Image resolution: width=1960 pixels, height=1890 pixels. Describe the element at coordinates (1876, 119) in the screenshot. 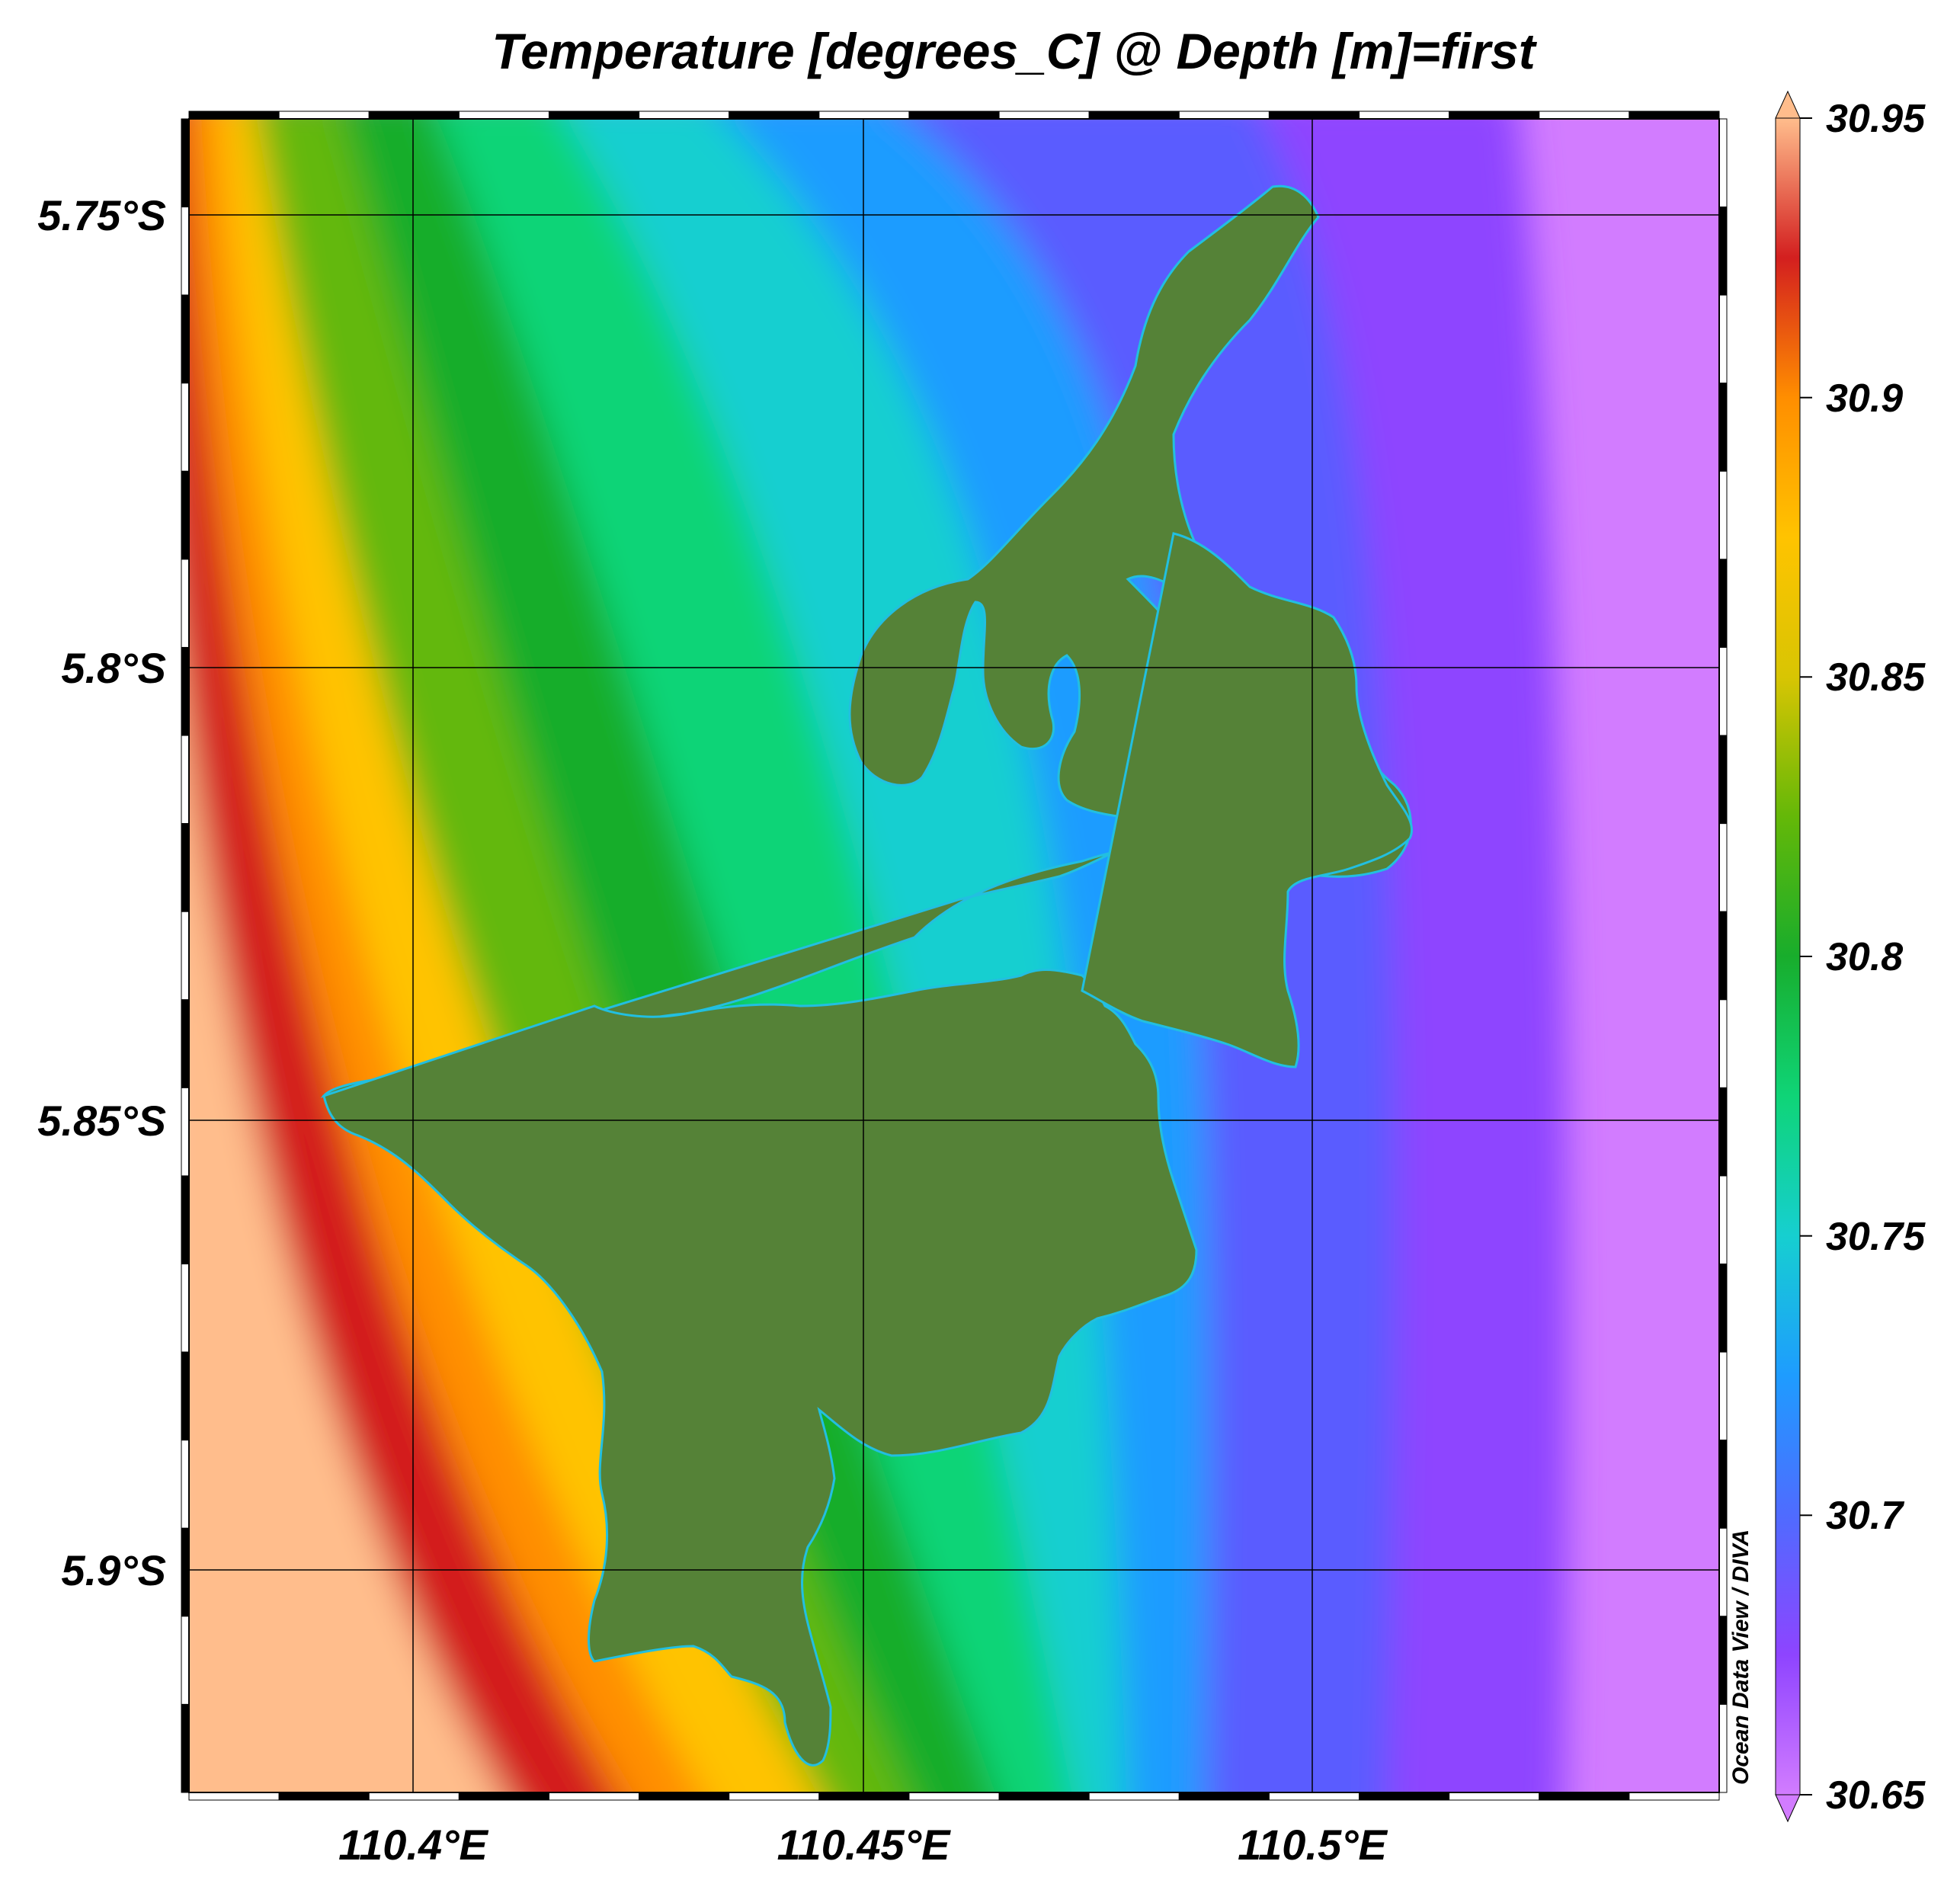

I see `colorbar-label: 30.95` at that location.